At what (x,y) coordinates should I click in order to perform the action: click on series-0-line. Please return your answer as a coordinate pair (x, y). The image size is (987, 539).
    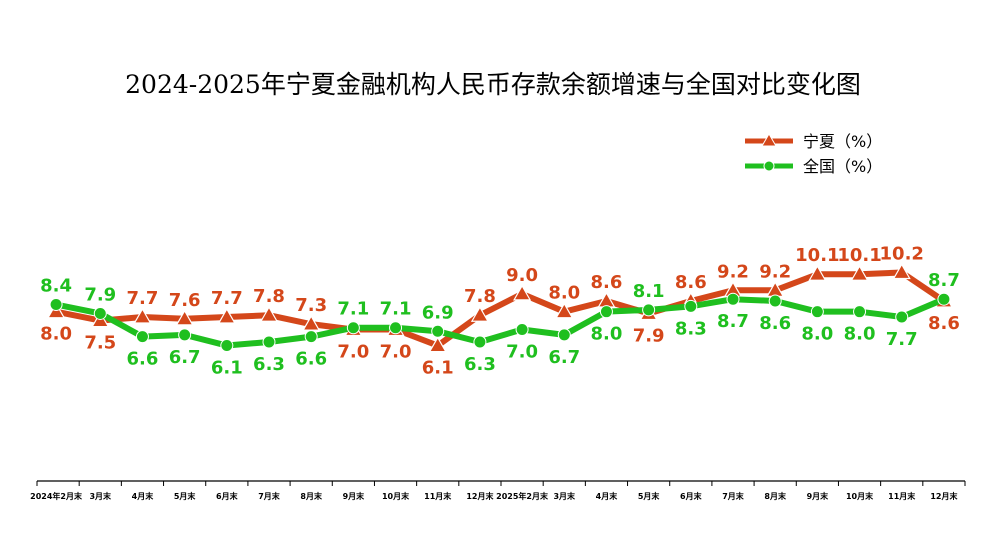
    Looking at the image, I should click on (500, 309).